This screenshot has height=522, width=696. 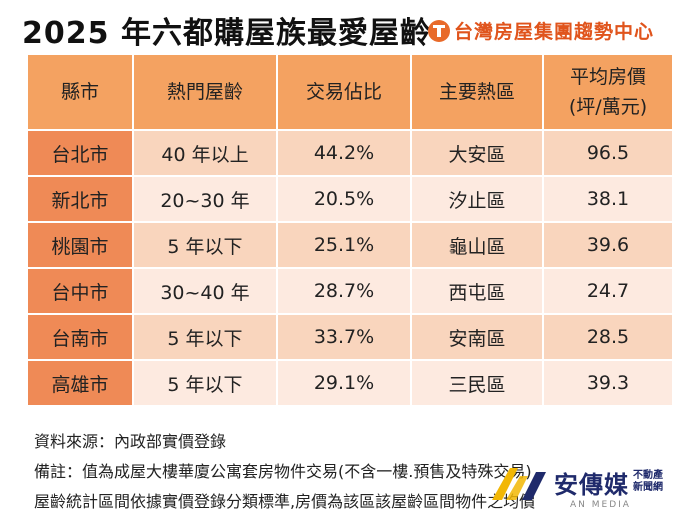 What do you see at coordinates (600, 505) in the screenshot?
I see `watermark-eng: AN MEDIA` at bounding box center [600, 505].